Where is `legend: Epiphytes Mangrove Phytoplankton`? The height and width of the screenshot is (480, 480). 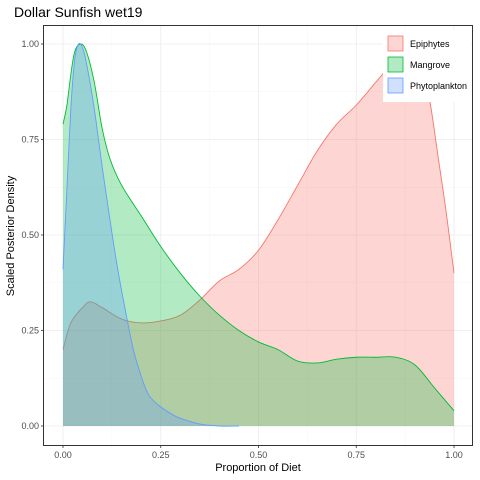 legend: Epiphytes Mangrove Phytoplankton is located at coordinates (427, 66).